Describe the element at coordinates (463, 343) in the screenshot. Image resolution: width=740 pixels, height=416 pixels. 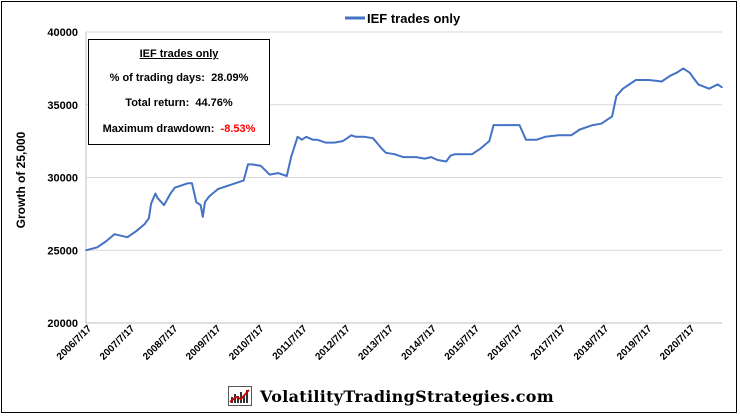
I see `x-tick-label: 2015/7/17` at that location.